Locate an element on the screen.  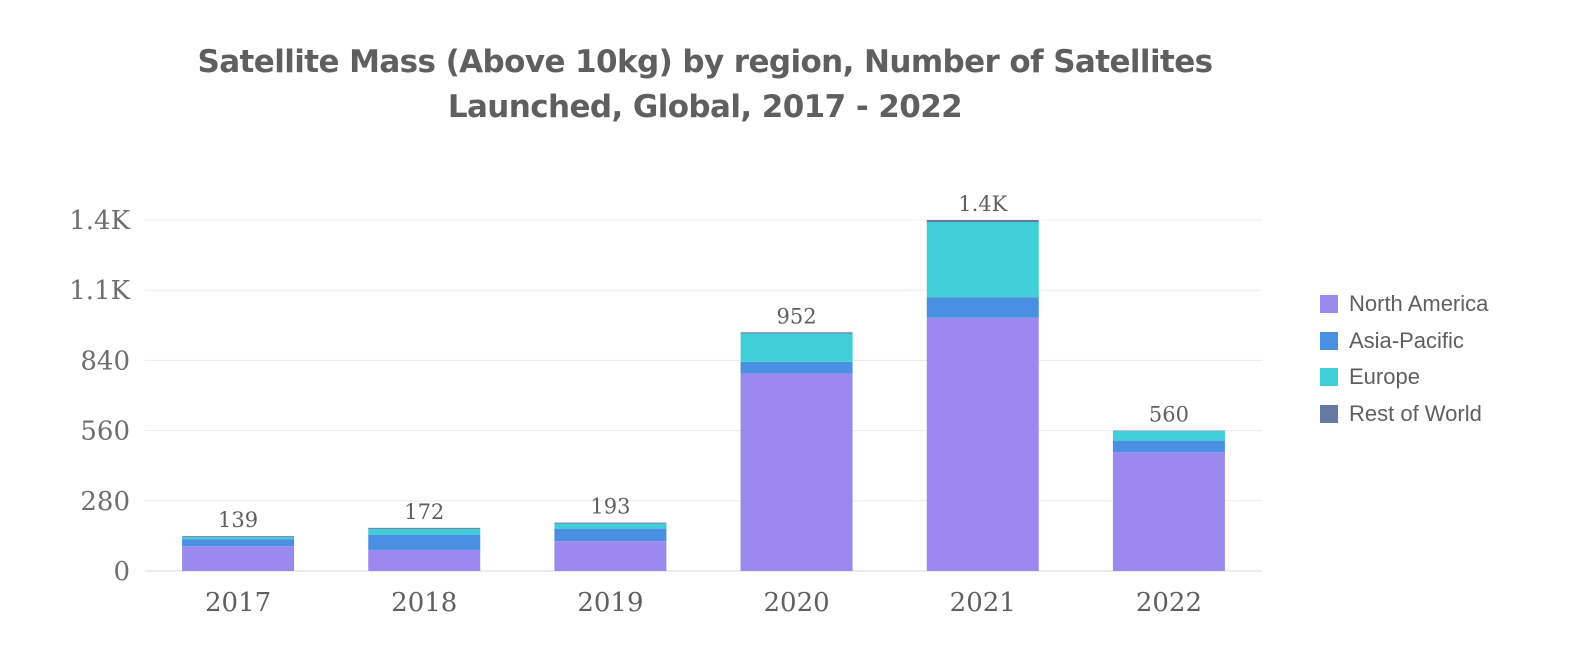
x-tick-label-2020: 2020 is located at coordinates (796, 603).